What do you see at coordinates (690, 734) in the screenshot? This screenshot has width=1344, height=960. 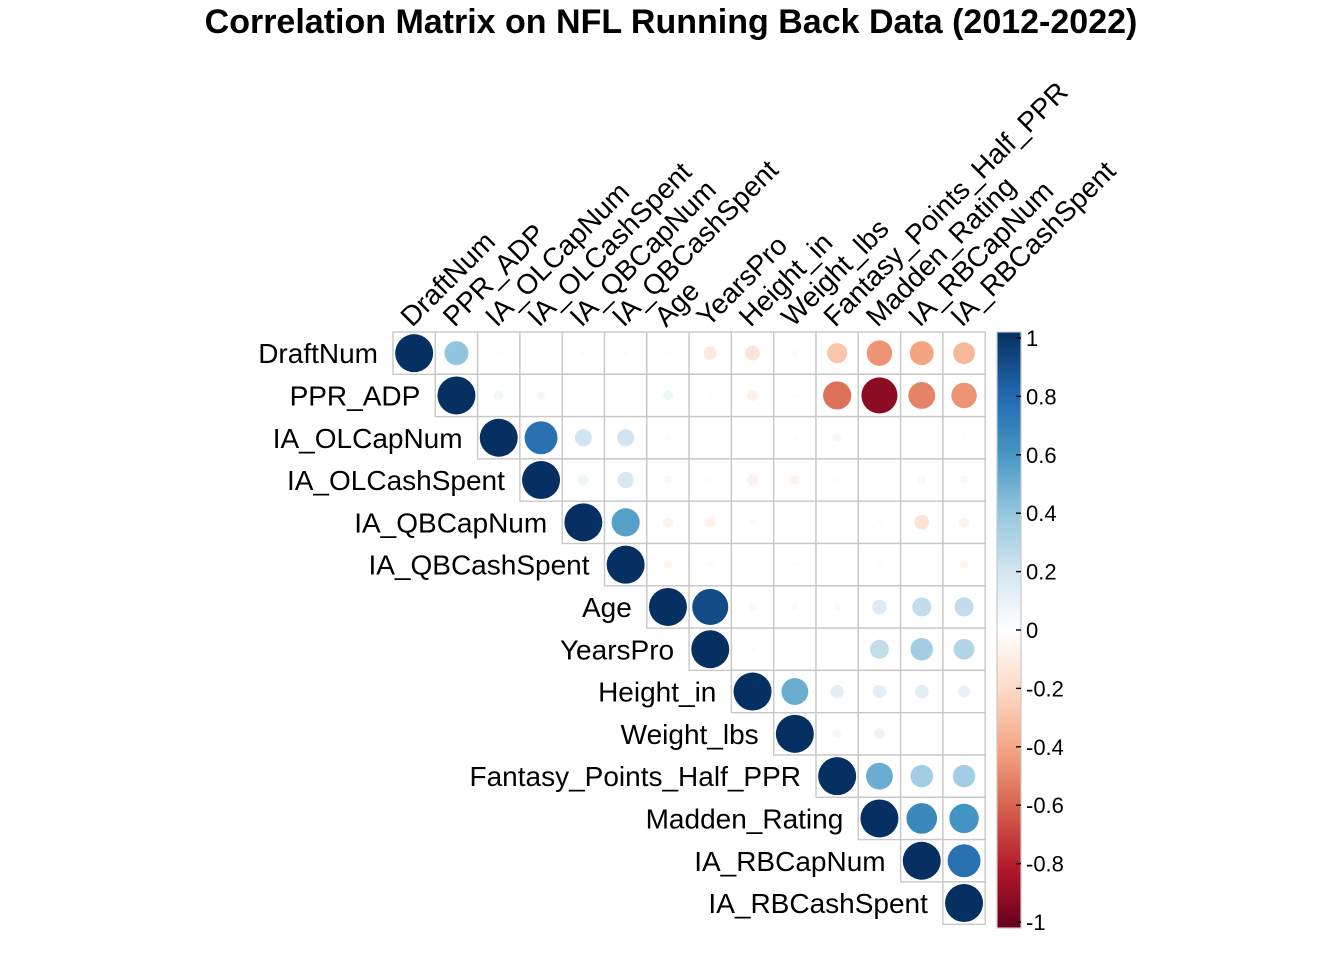 I see `row-label: Weight_lbs` at bounding box center [690, 734].